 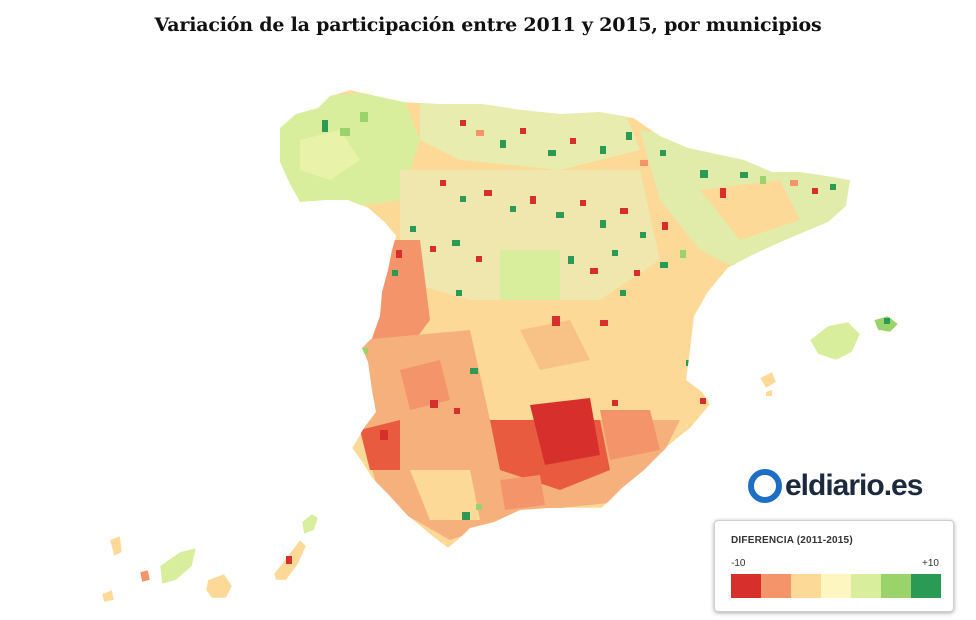 What do you see at coordinates (854, 485) in the screenshot?
I see `logo-text: eldiario.es` at bounding box center [854, 485].